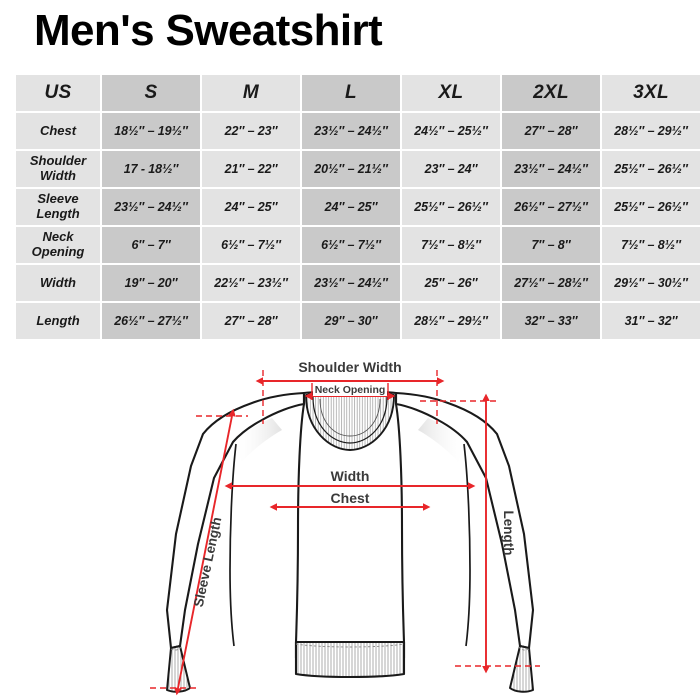 This screenshot has height=700, width=700. Describe the element at coordinates (451, 93) in the screenshot. I see `column-header-xl: XL` at that location.